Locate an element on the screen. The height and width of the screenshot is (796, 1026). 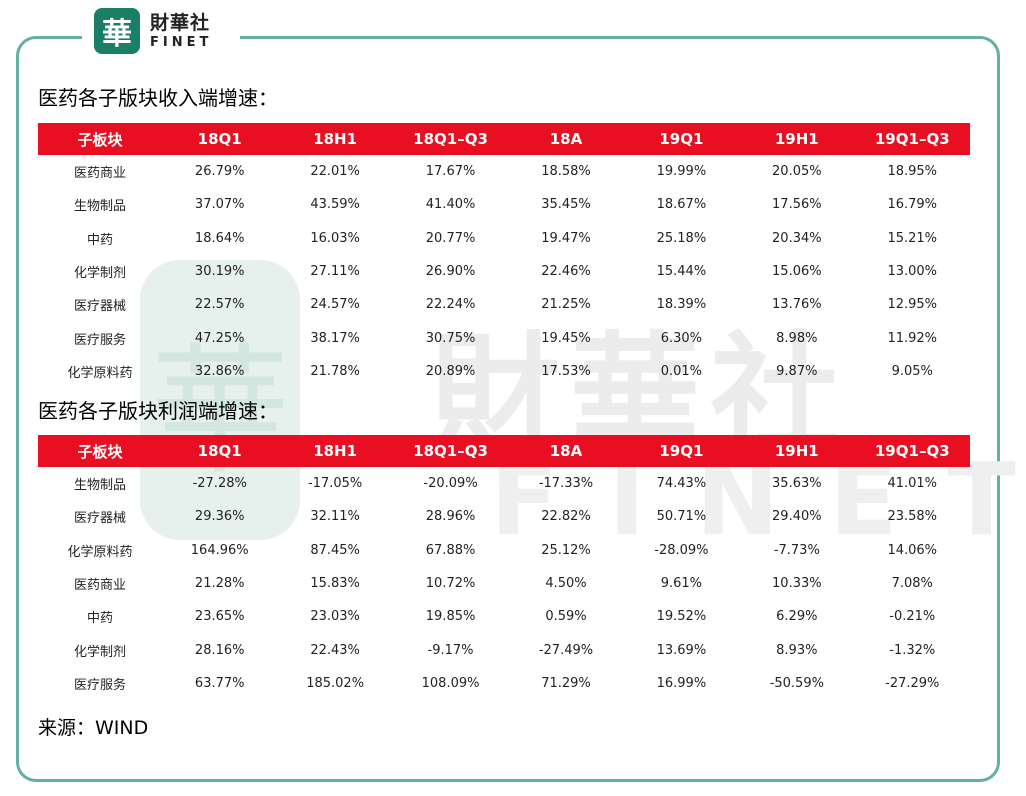
value-cell: 26.90% is located at coordinates (450, 272).